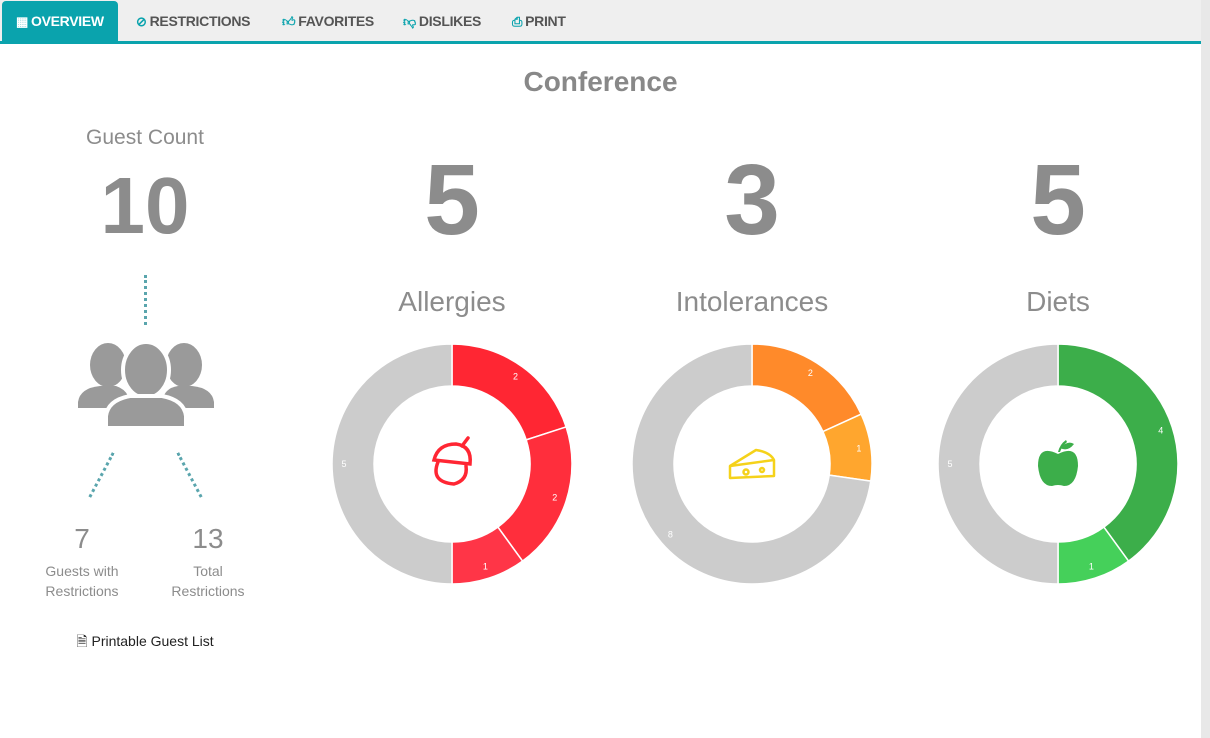 The height and width of the screenshot is (738, 1210). What do you see at coordinates (145, 641) in the screenshot?
I see `printable-guest-list-link: 🗎 Printable Guest List` at bounding box center [145, 641].